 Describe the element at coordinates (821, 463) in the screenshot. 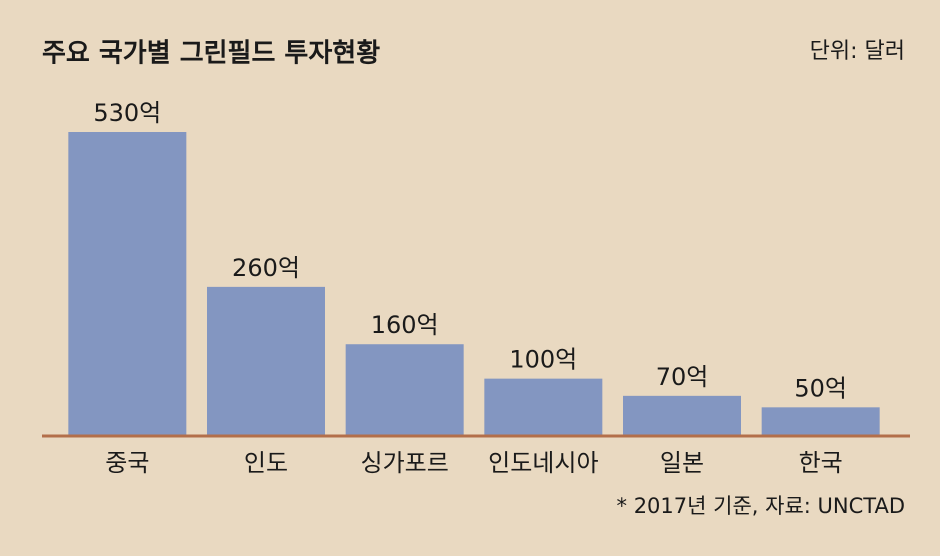

I see `x-tick-label: 한국` at that location.